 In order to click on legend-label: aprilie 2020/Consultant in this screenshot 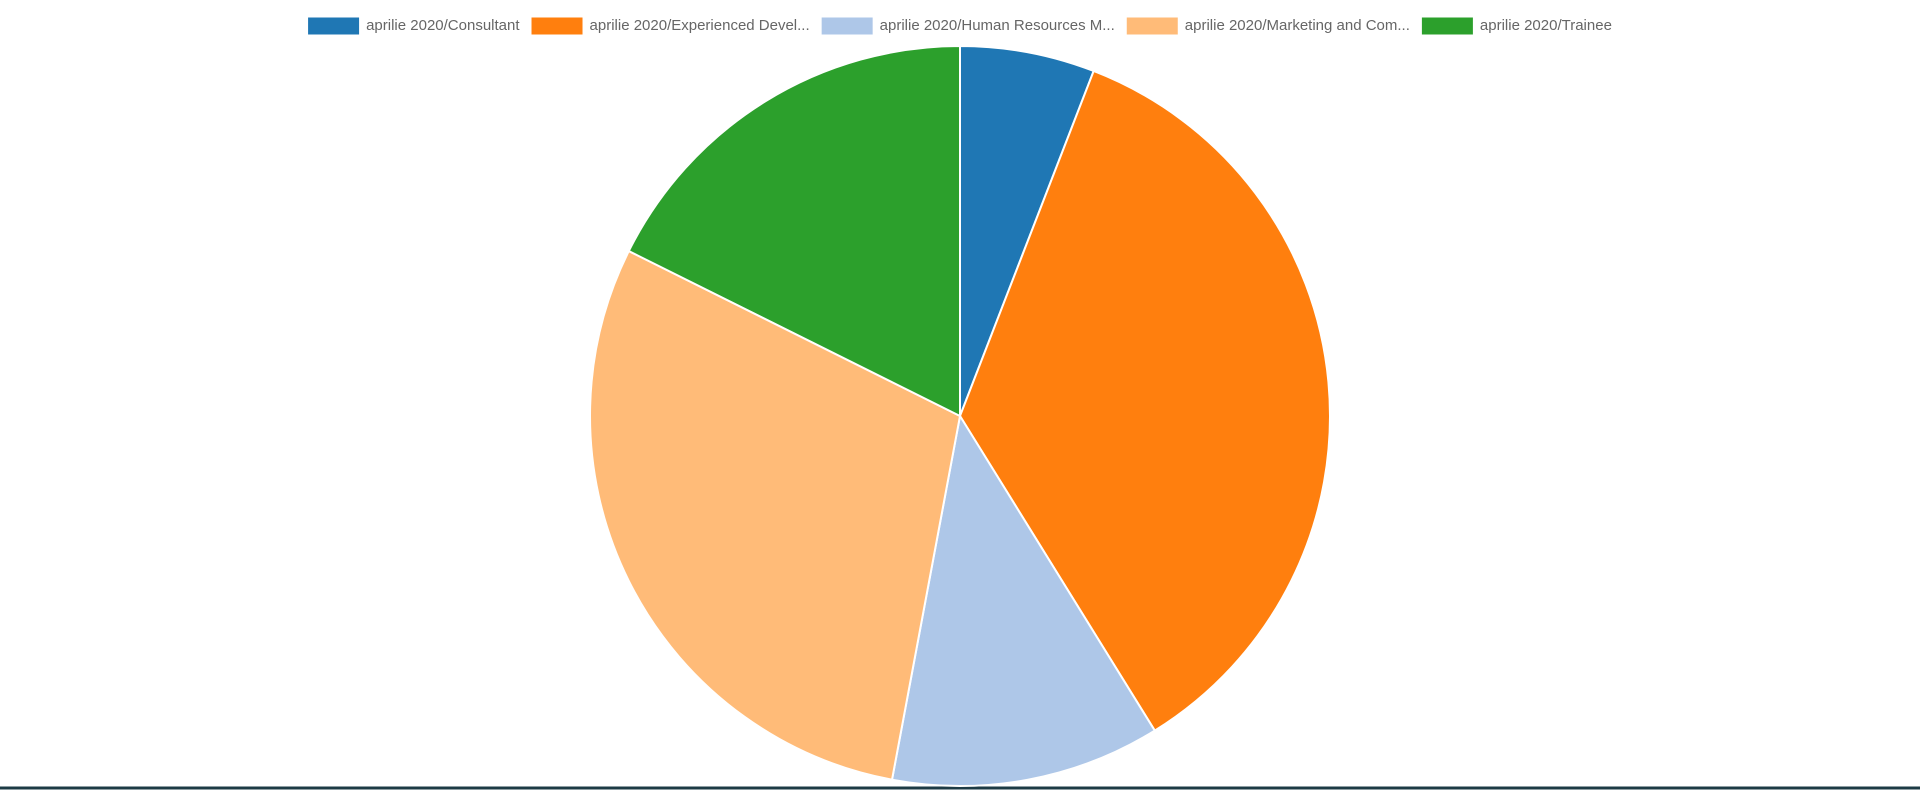, I will do `click(443, 25)`.